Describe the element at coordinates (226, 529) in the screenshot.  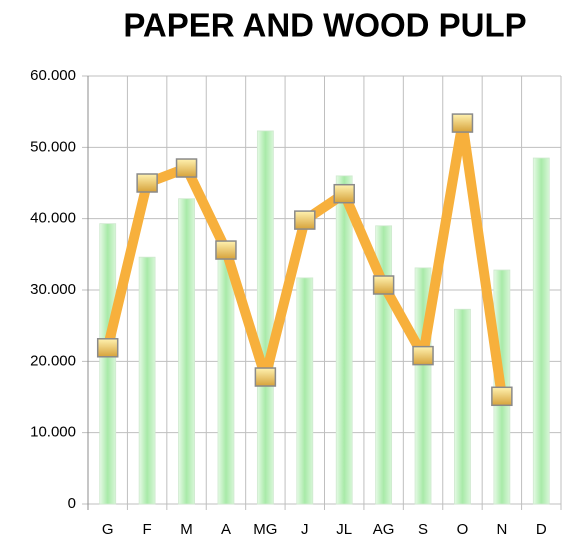
I see `x-tick-label: A` at that location.